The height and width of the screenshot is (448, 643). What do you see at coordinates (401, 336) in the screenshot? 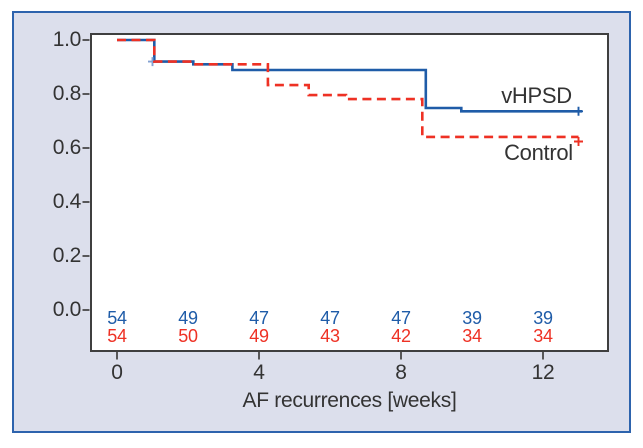
I see `at-risk-count-control: 42` at bounding box center [401, 336].